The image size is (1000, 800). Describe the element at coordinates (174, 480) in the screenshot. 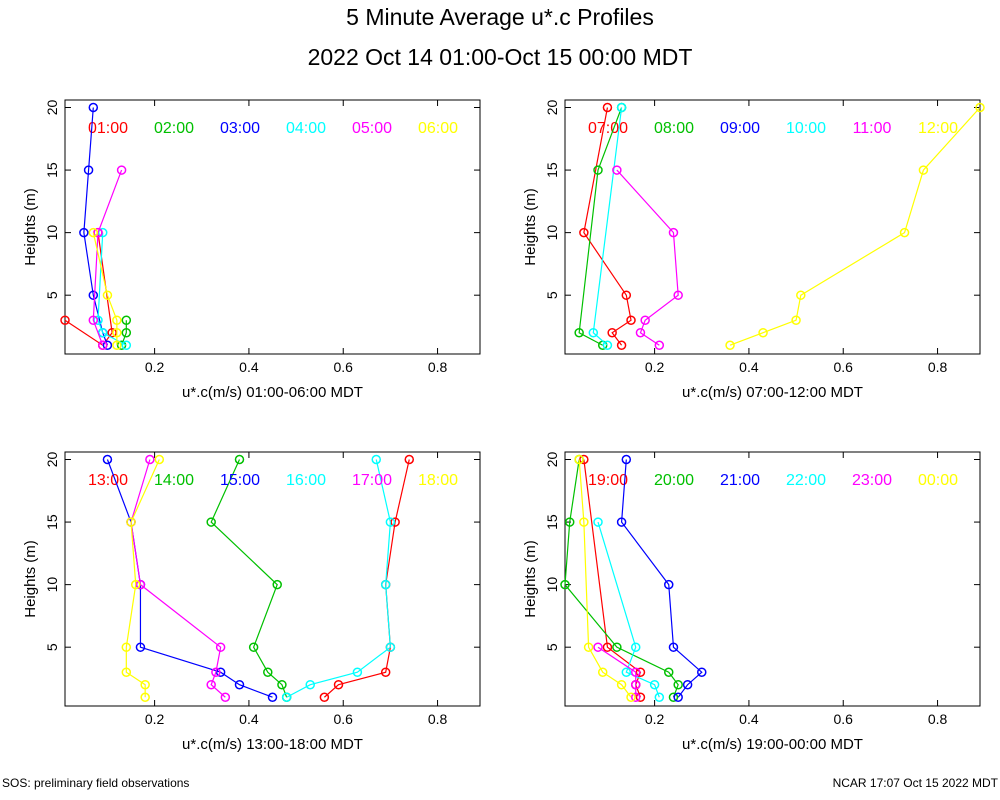

I see `legend-label: 14:00` at that location.